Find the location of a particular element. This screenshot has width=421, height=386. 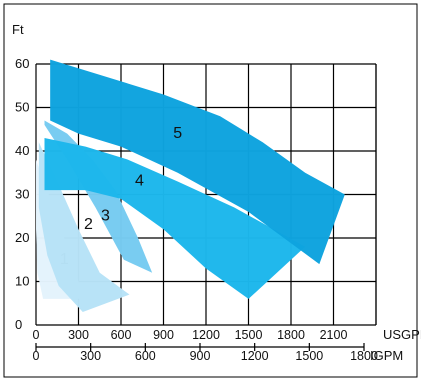

x-primary-tick-1800: 1800 is located at coordinates (291, 335).